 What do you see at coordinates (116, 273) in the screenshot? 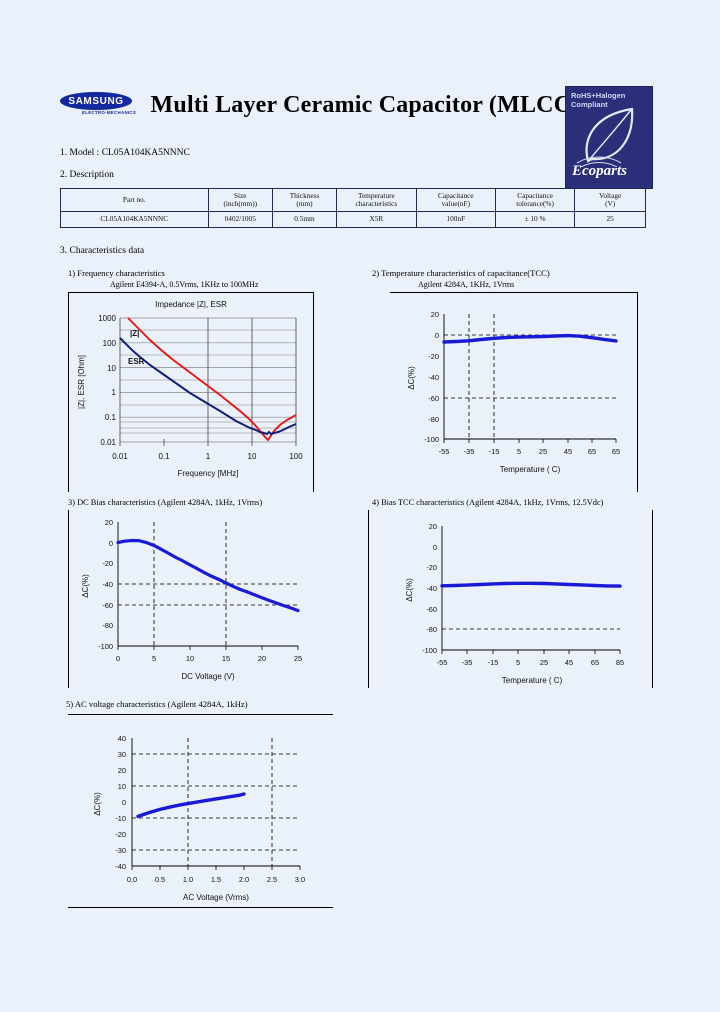
I see `freq-heading: 1) Frequency characteristics` at bounding box center [116, 273].